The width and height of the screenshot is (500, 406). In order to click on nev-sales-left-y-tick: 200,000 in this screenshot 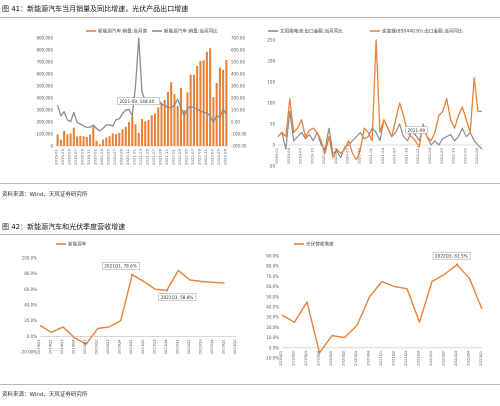, I will do `click(44, 122)`.